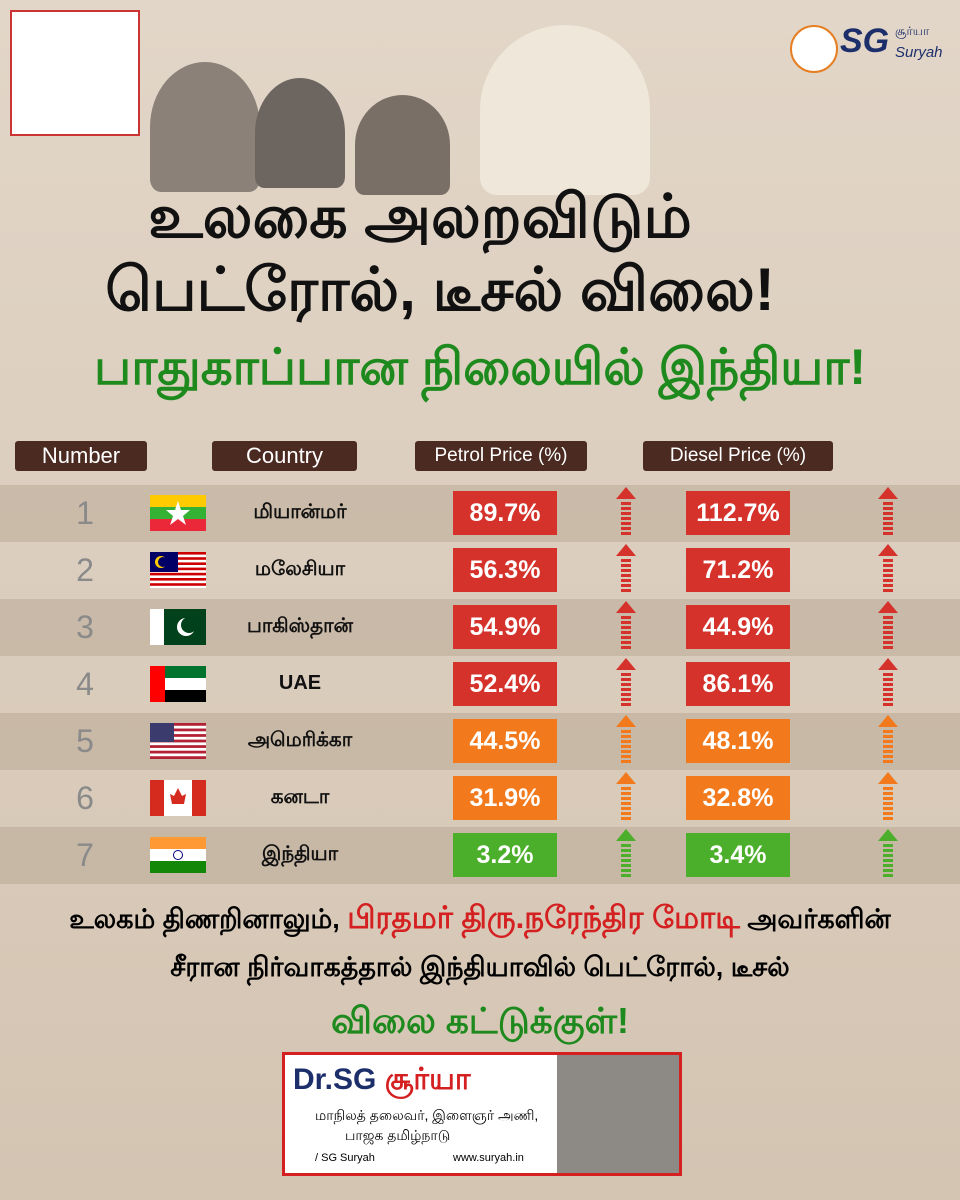 The width and height of the screenshot is (960, 1200). Describe the element at coordinates (81, 456) in the screenshot. I see `column-header: Number` at that location.